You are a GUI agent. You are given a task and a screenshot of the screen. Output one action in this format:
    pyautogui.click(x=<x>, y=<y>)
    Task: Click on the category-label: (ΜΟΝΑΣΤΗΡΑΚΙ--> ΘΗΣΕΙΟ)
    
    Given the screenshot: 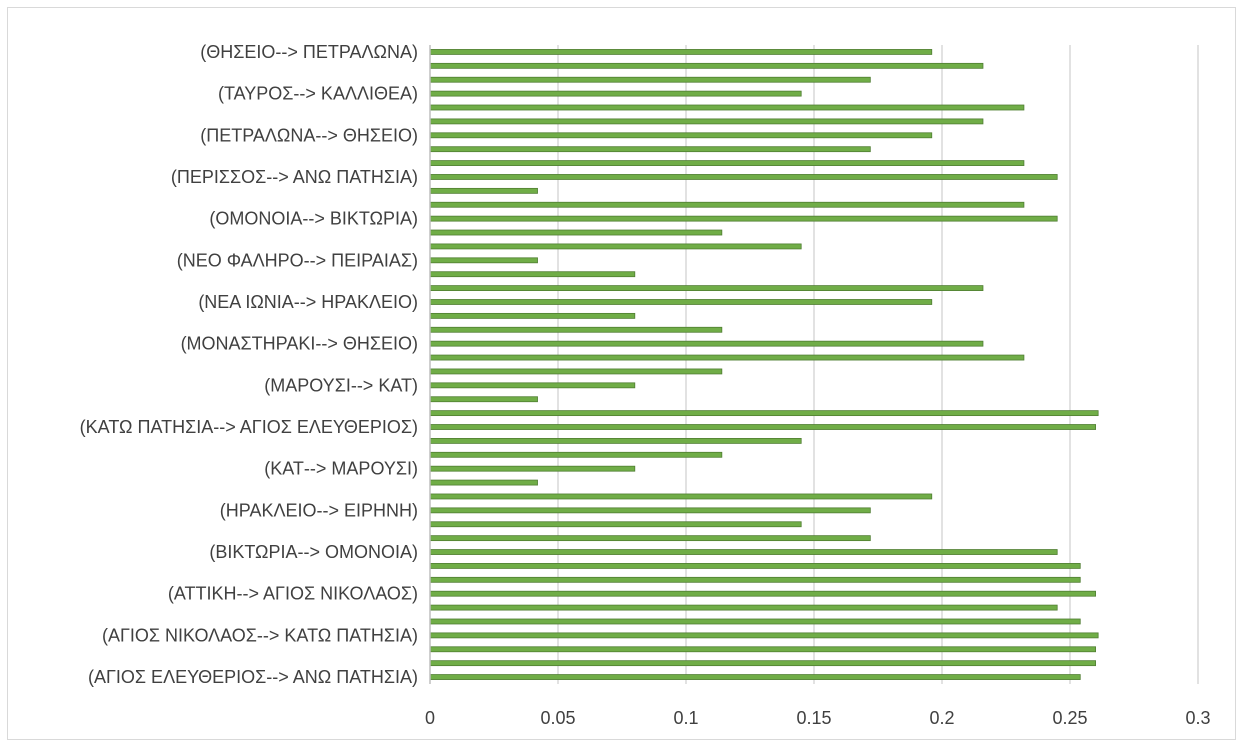 What is the action you would take?
    pyautogui.click(x=299, y=344)
    